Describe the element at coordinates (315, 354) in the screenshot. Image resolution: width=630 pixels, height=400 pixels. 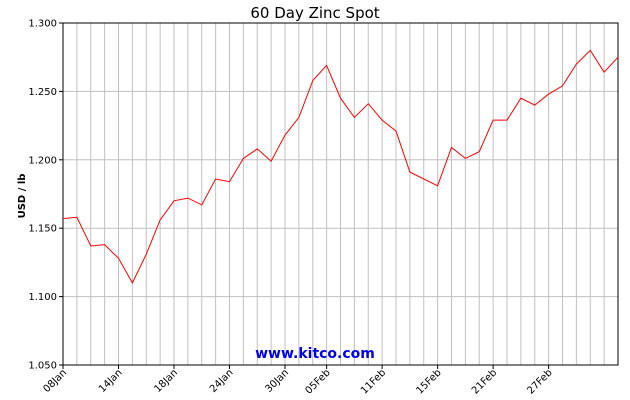
I see `watermark-text: www.kitco.com` at that location.